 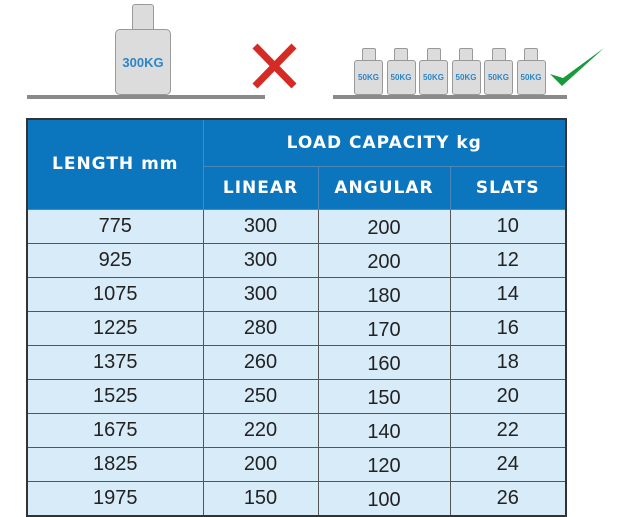 I want to click on shelf-left, so click(x=146, y=97).